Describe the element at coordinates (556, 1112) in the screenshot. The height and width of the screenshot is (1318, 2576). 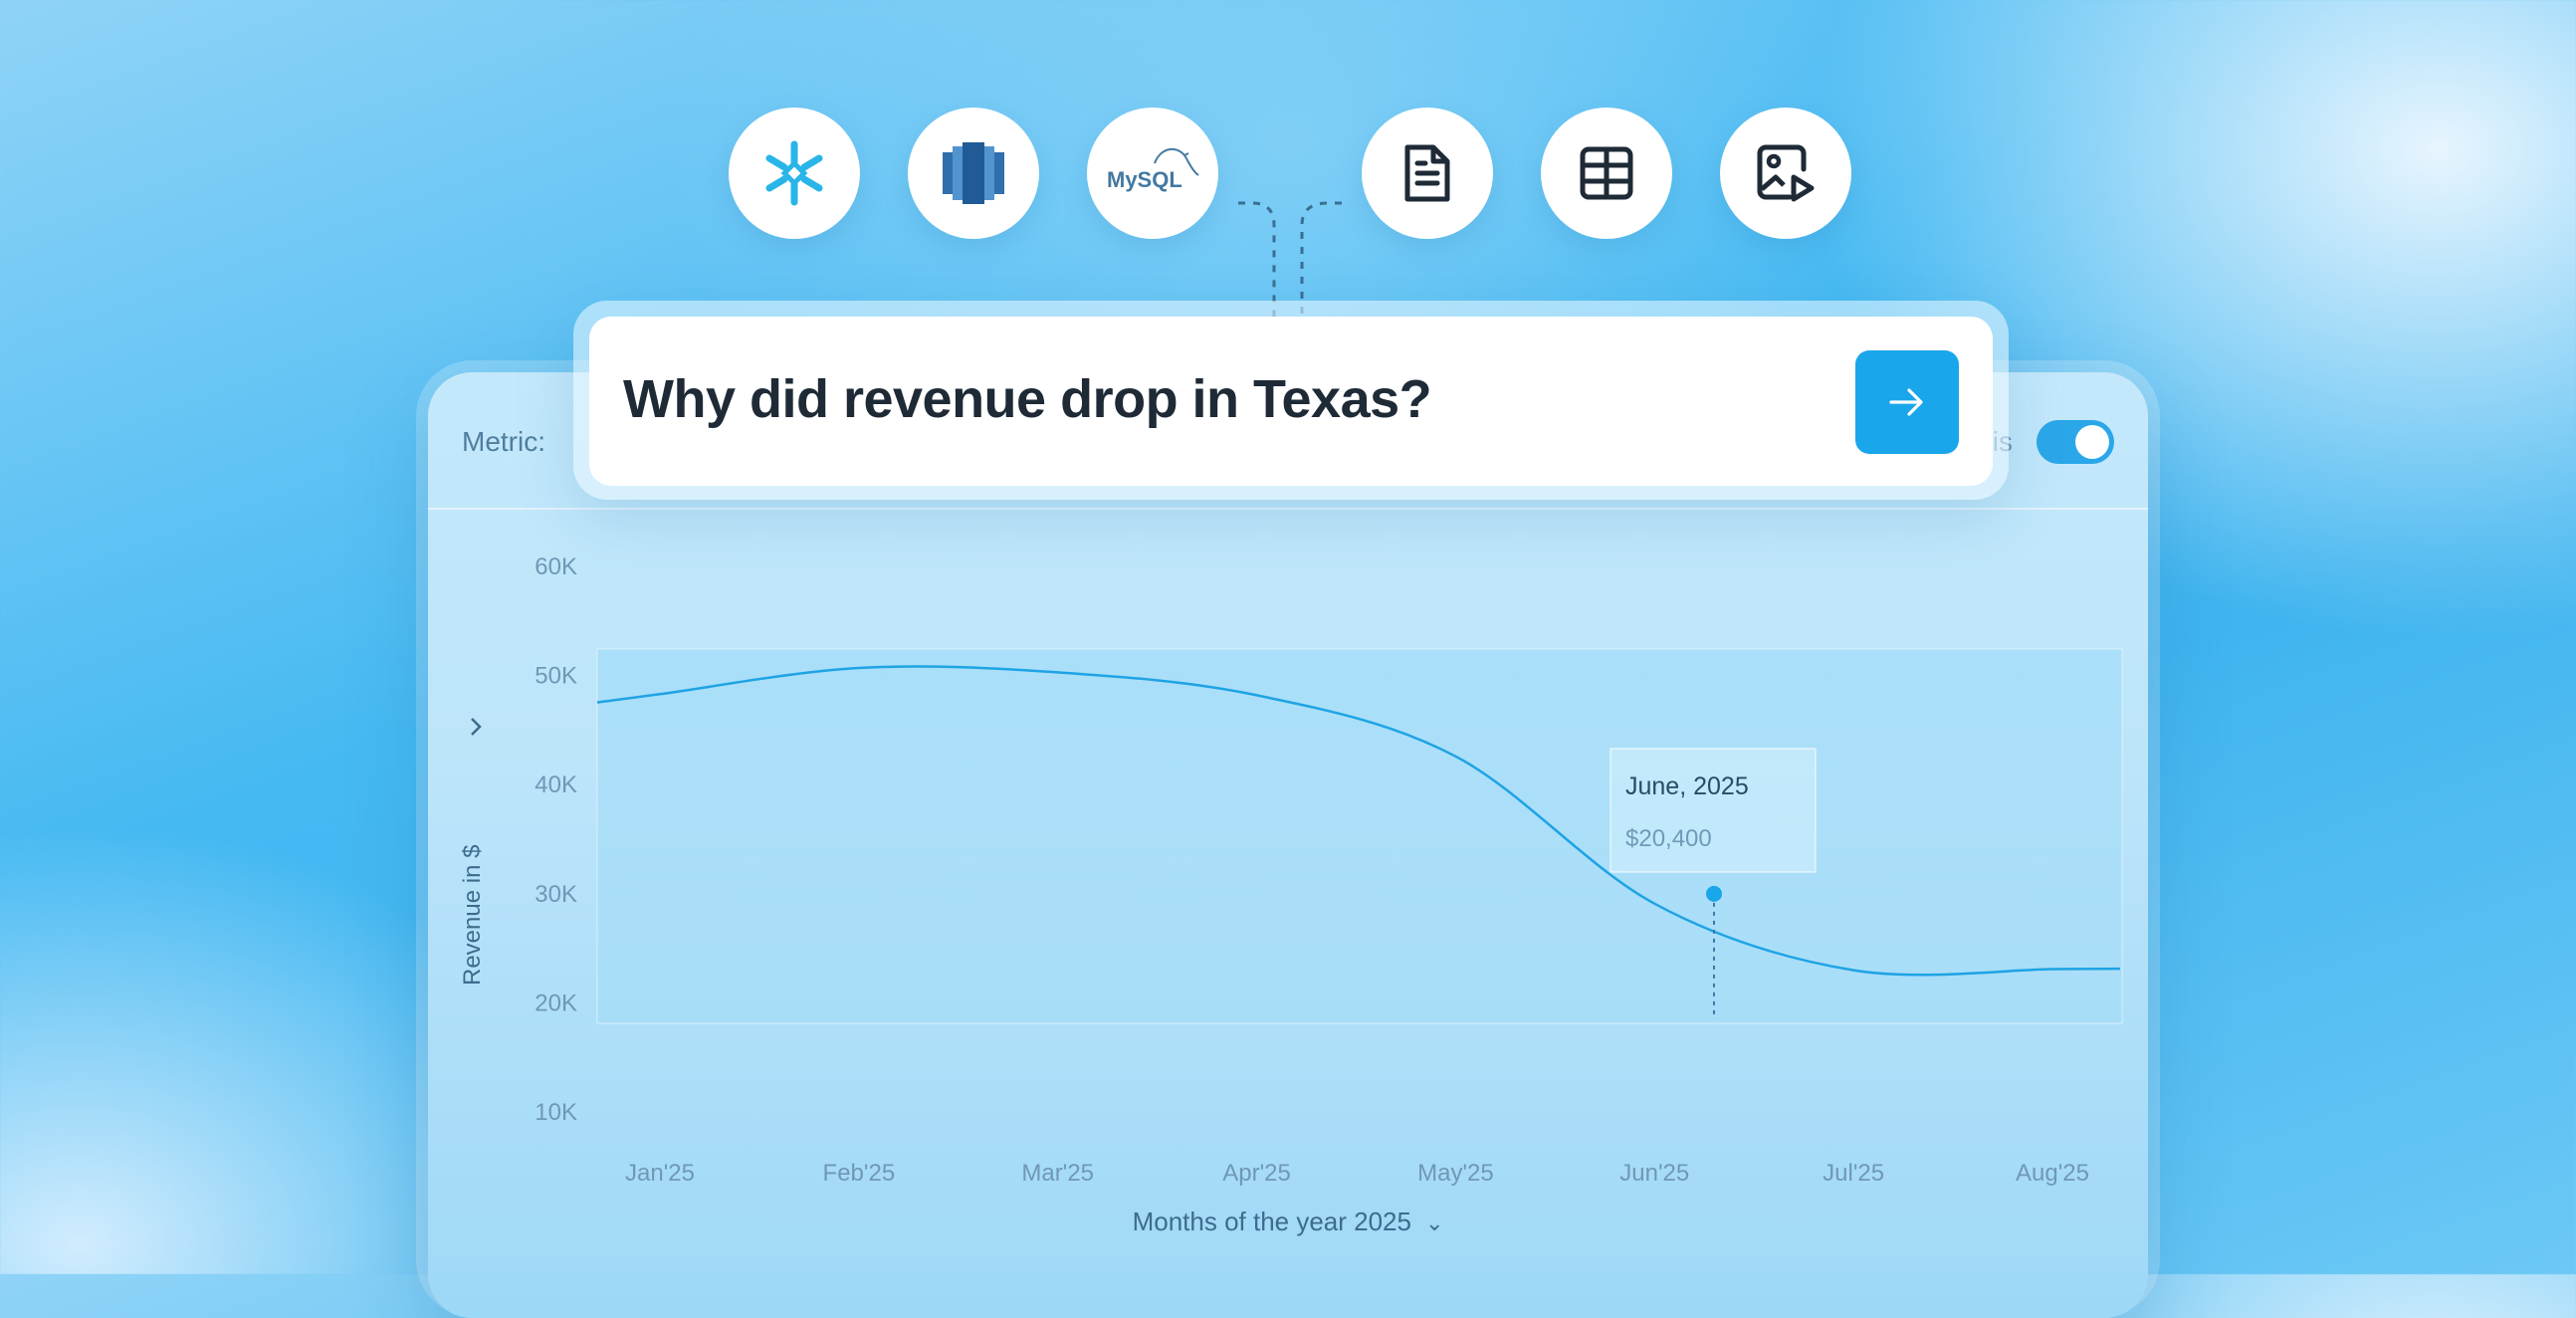
I see `y-tick-label: 10K` at that location.